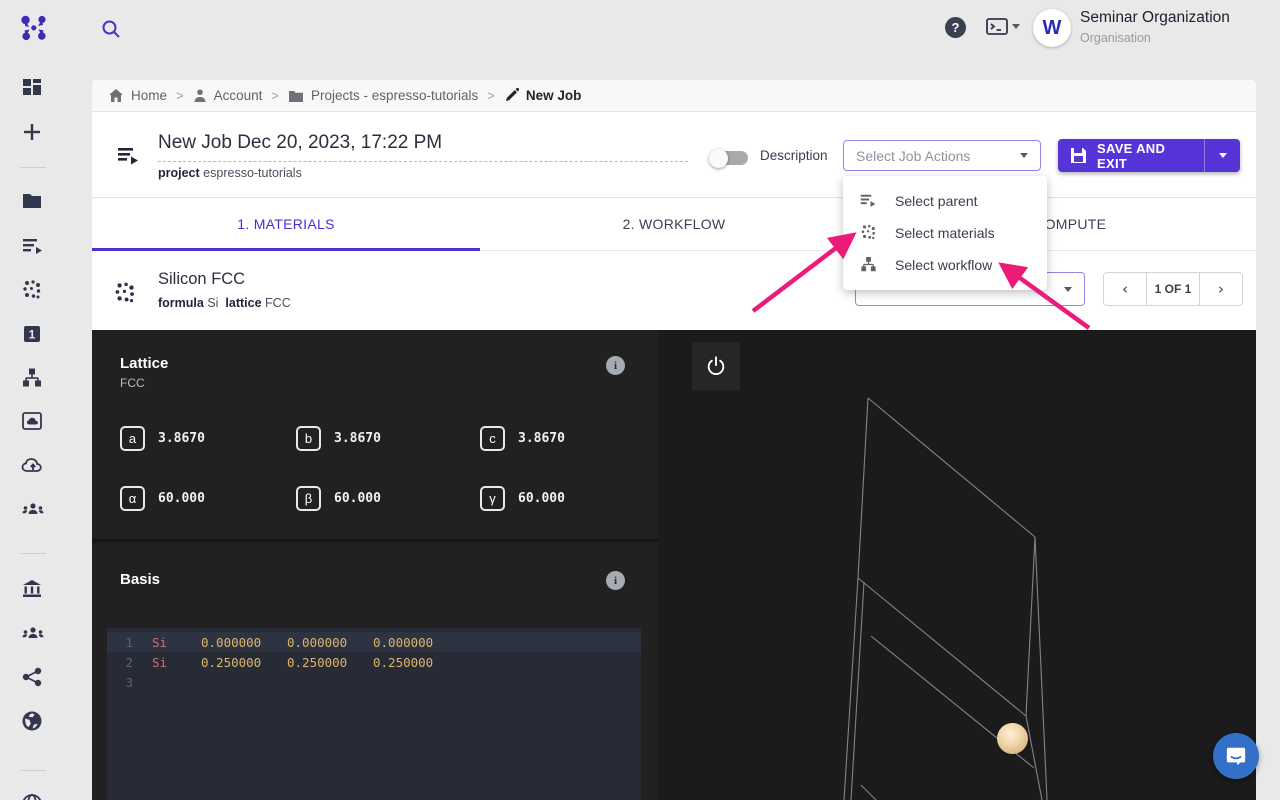 The width and height of the screenshot is (1280, 800). Describe the element at coordinates (132, 438) in the screenshot. I see `param-label: a` at that location.